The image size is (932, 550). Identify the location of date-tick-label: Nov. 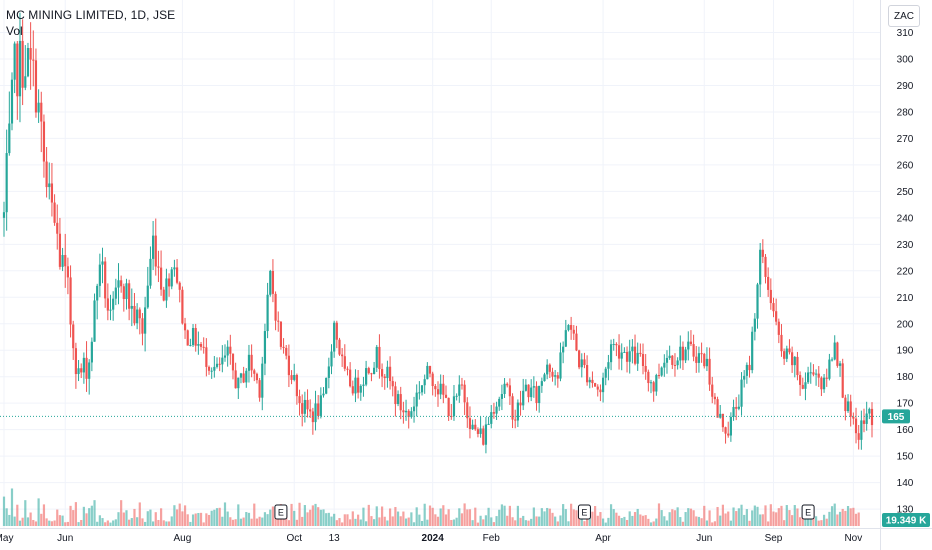
(853, 538).